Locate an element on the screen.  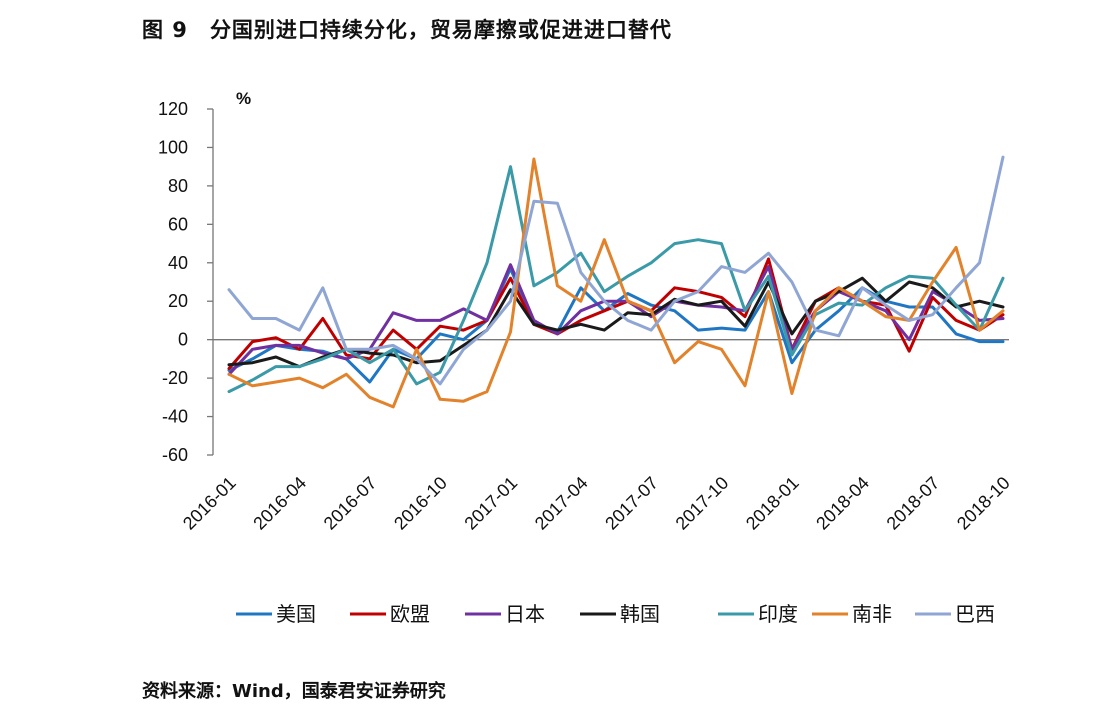
x-tick-label: 2018-07 is located at coordinates (913, 503).